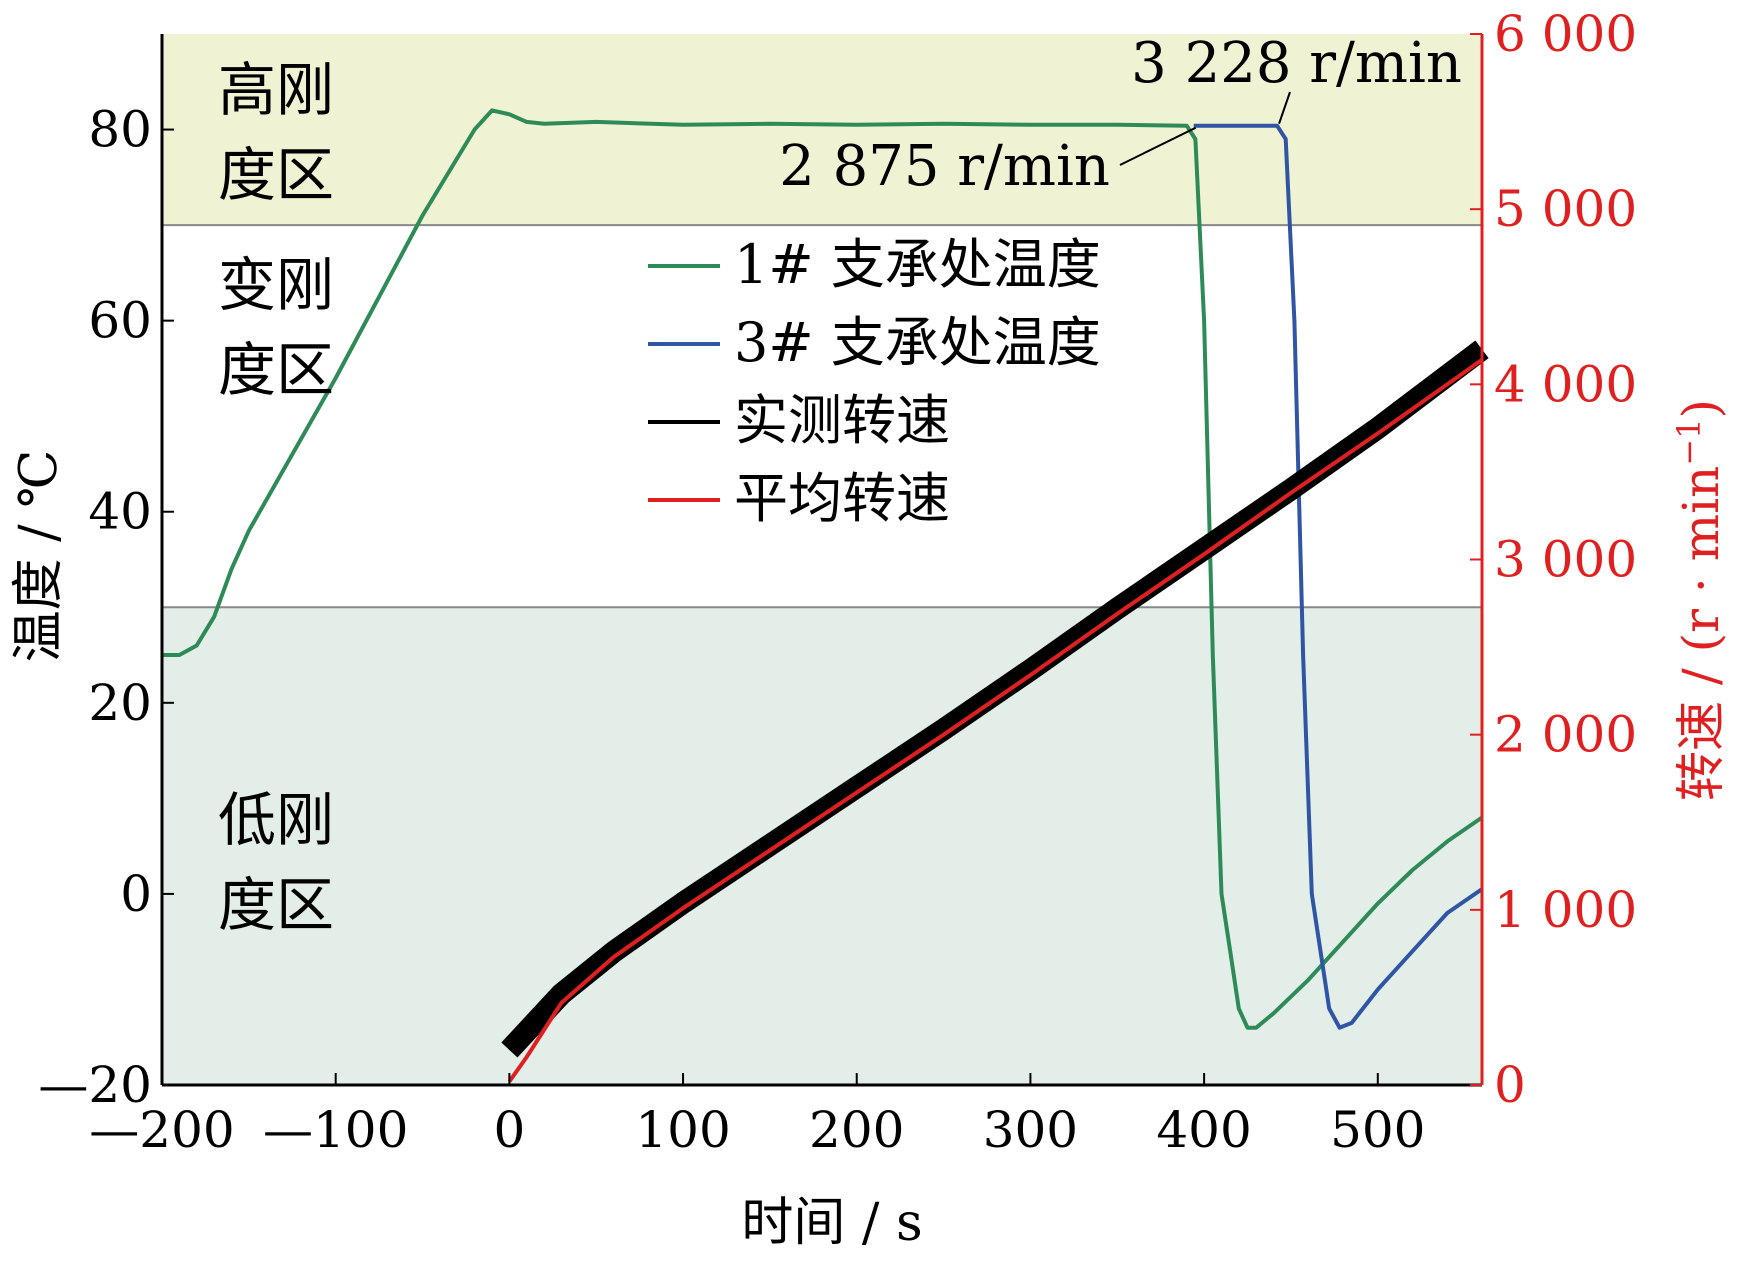  I want to click on annotation-label: 2 875 r/min, so click(944, 166).